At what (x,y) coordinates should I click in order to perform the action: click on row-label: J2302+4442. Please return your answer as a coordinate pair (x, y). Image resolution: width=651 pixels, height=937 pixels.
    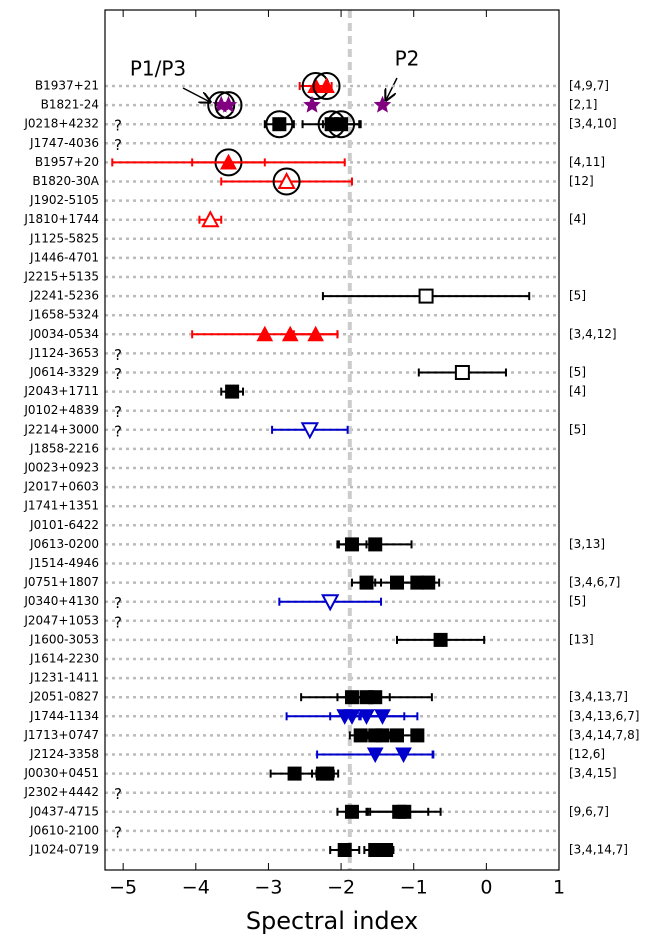
    Looking at the image, I should click on (61, 792).